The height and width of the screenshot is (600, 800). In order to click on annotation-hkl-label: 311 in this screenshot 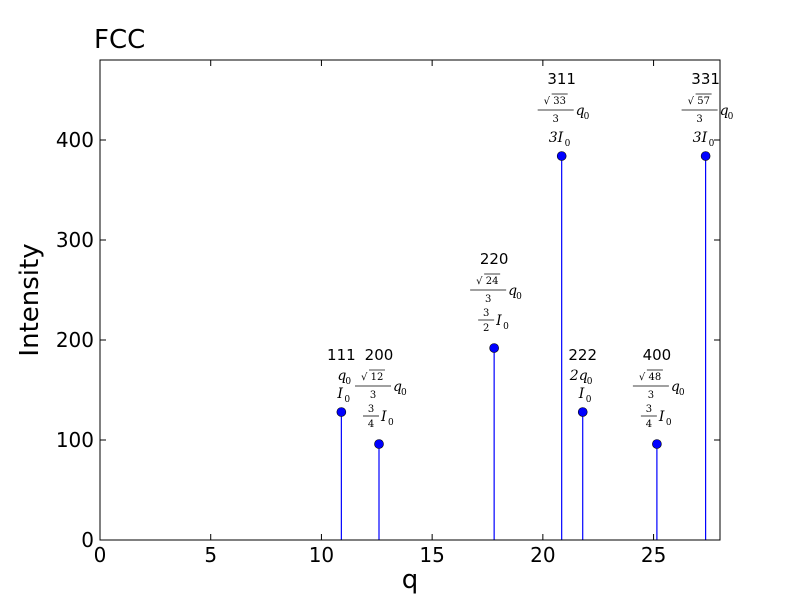, I will do `click(561, 79)`.